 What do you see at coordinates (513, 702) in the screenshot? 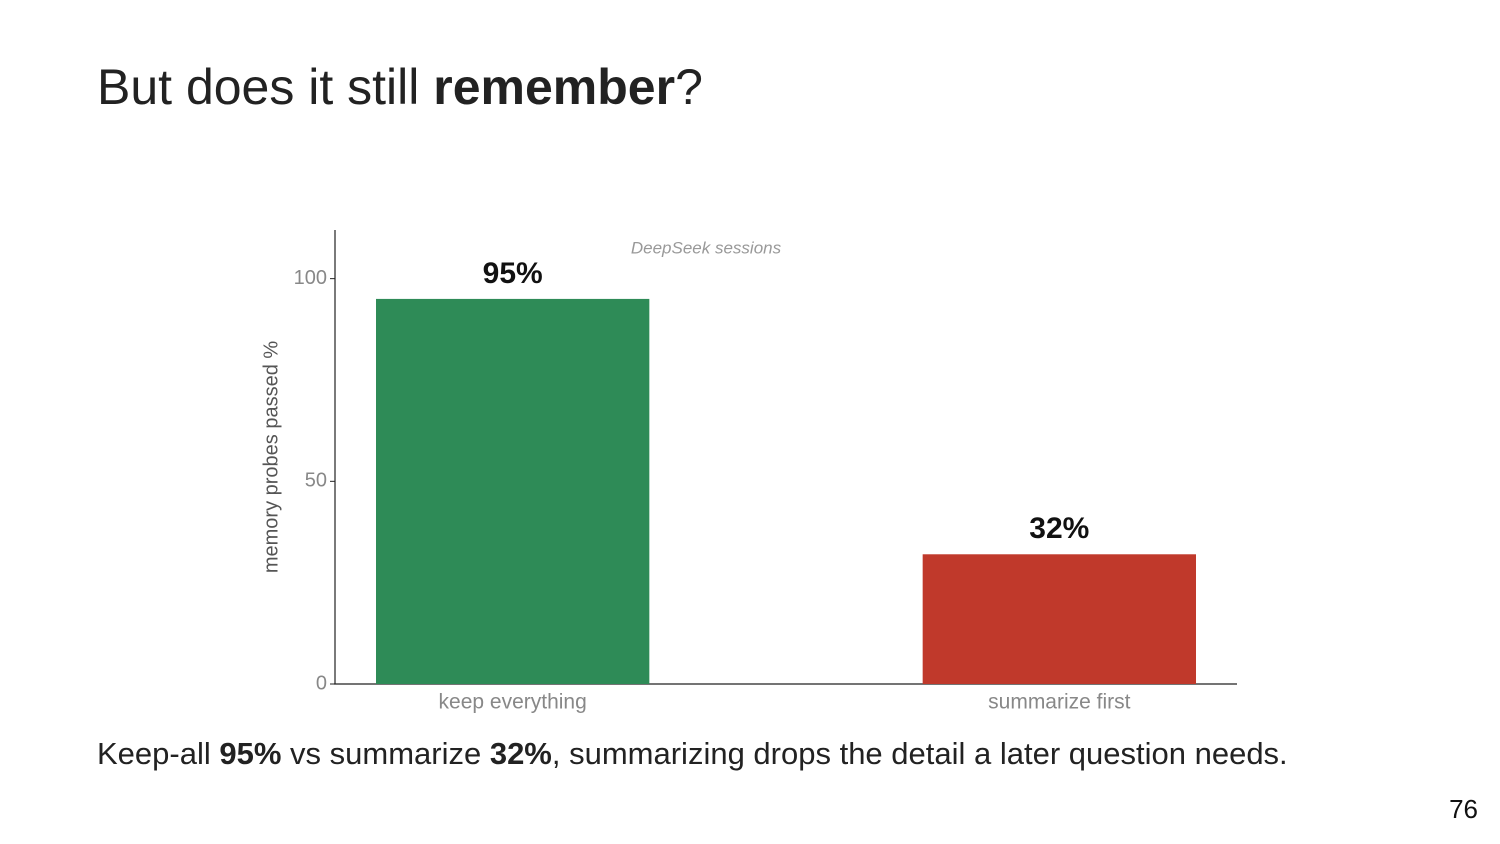
I see `x-tick-label: keep everything` at bounding box center [513, 702].